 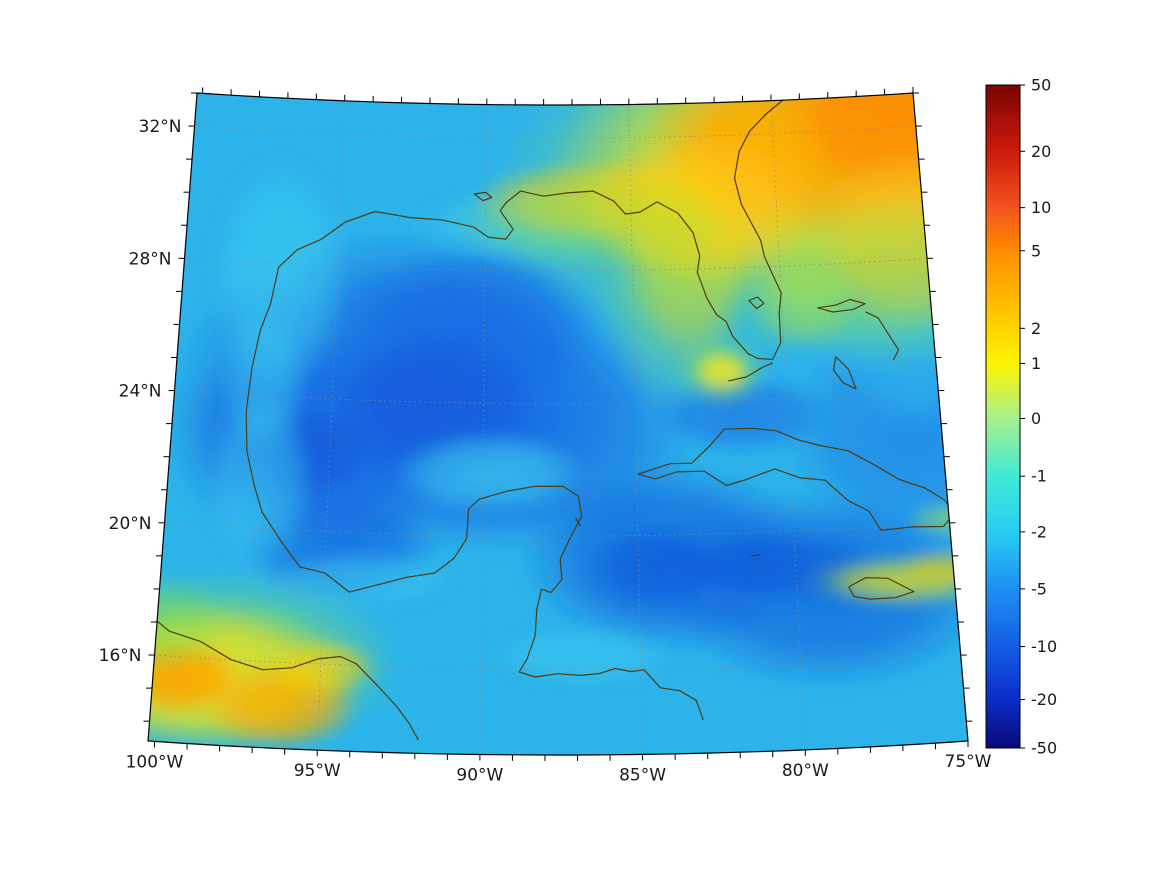 What do you see at coordinates (805, 771) in the screenshot?
I see `lon-tick-label: 80°W` at bounding box center [805, 771].